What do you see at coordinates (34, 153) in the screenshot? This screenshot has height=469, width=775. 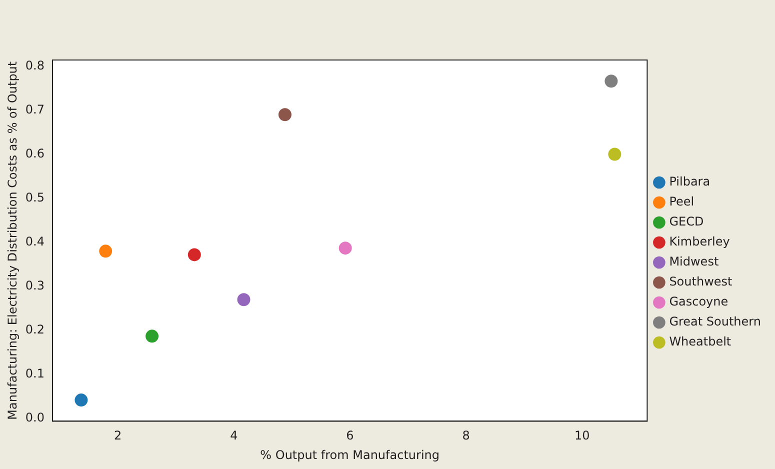 I see `y-tick-label: 0.6` at bounding box center [34, 153].